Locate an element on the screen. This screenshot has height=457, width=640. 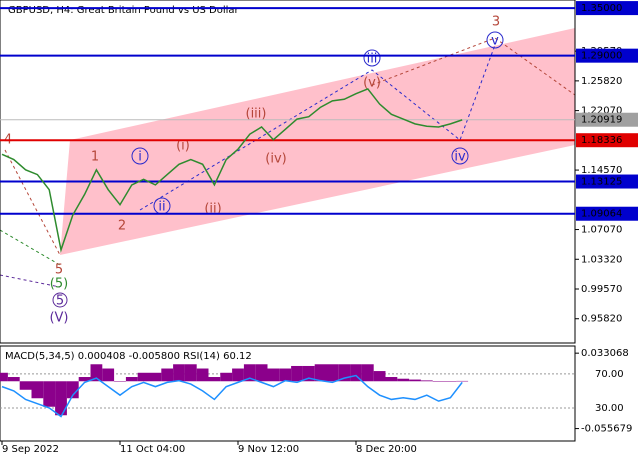
x-tick-label: 11 Oct 04:00 is located at coordinates (152, 449).